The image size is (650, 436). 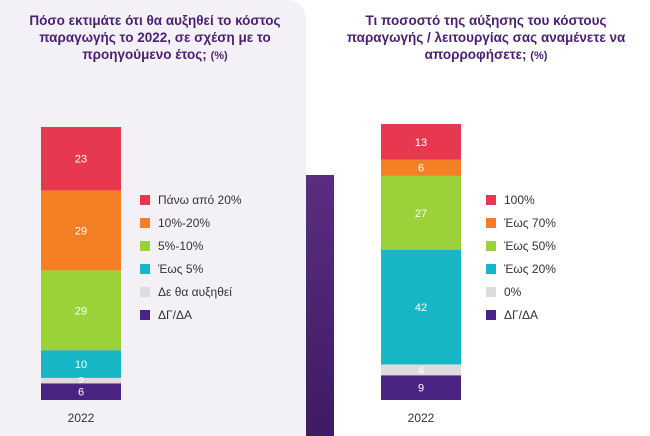 I want to click on data-label-left-0: 23, so click(x=81, y=160).